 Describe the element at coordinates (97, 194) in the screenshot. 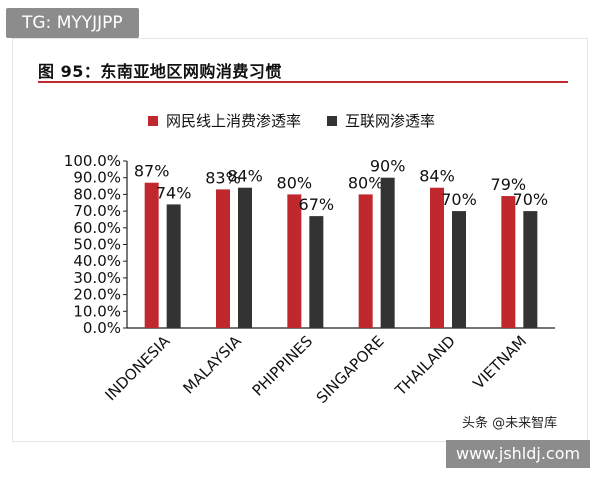

I see `y-tick-label: 80.0%` at that location.